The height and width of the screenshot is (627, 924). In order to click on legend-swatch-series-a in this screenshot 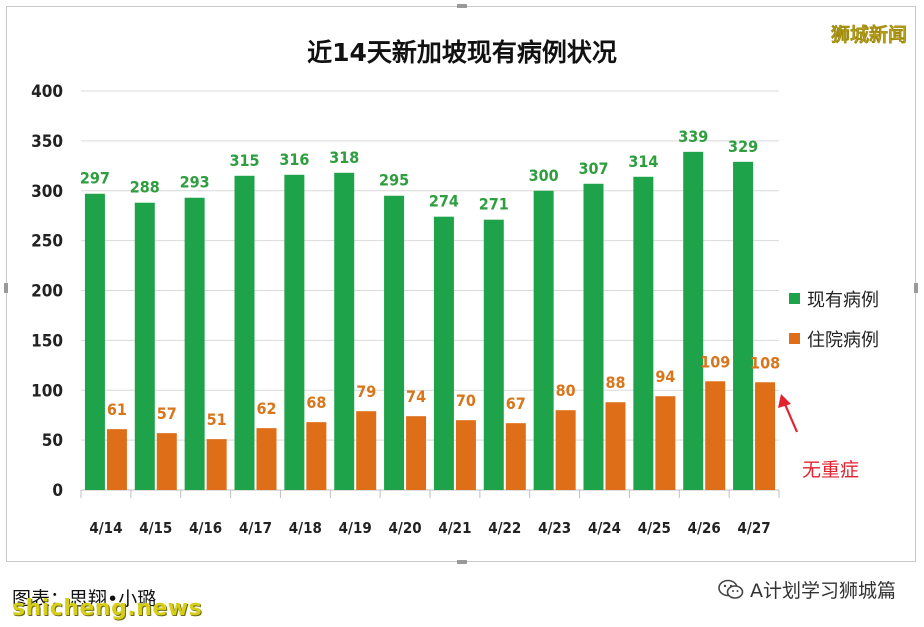, I will do `click(794, 298)`.